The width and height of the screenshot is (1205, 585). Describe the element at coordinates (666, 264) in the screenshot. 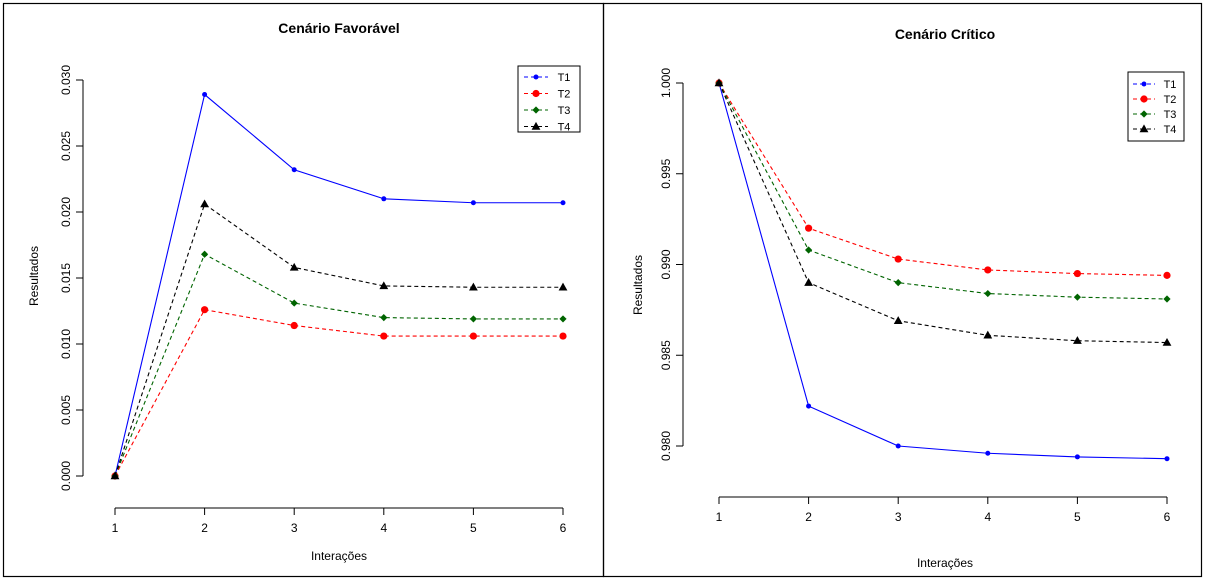

I see `y-tick-label: 0.990` at that location.